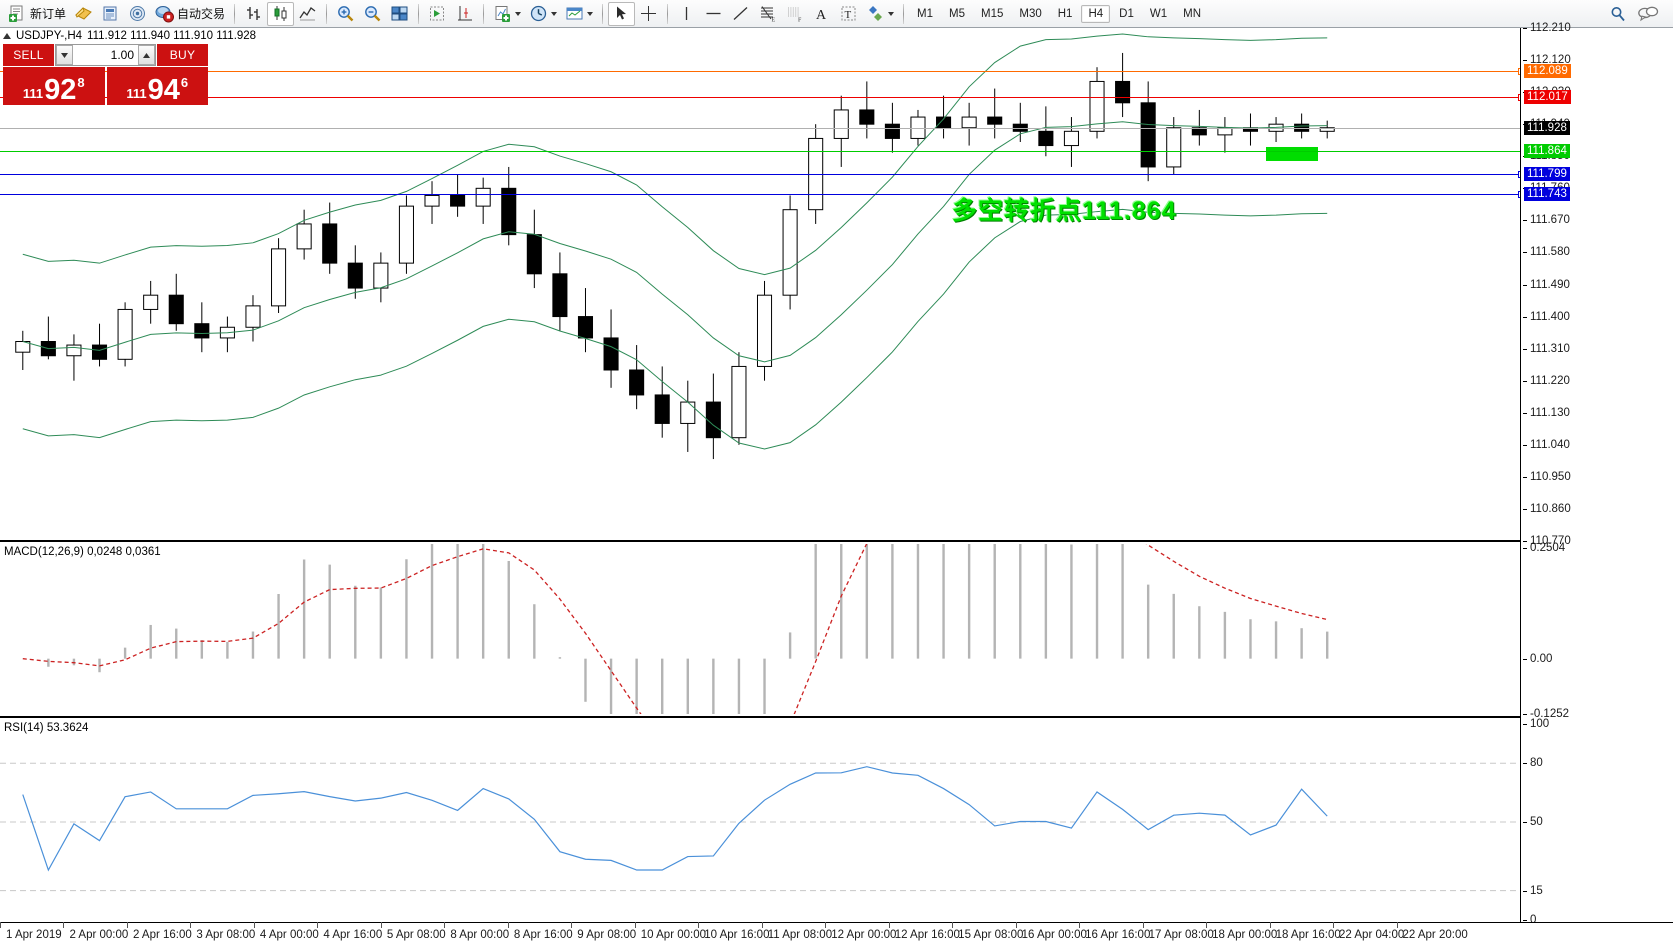  Describe the element at coordinates (399, 14) in the screenshot. I see `tile-windows-button` at that location.